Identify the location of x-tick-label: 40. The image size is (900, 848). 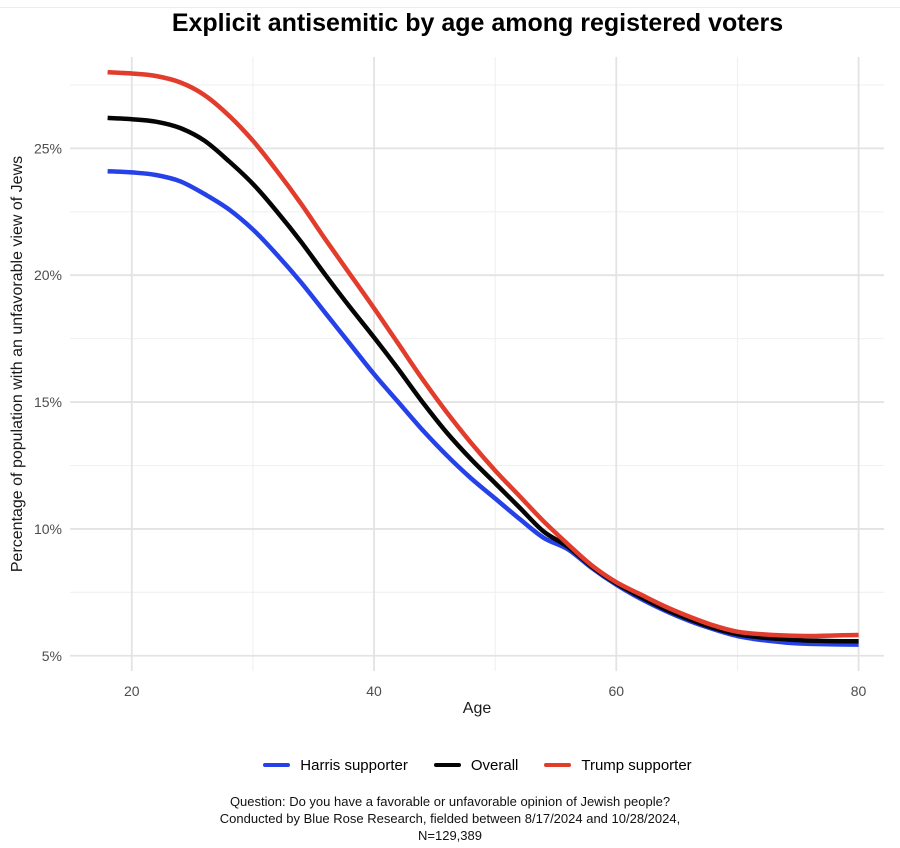
(374, 691).